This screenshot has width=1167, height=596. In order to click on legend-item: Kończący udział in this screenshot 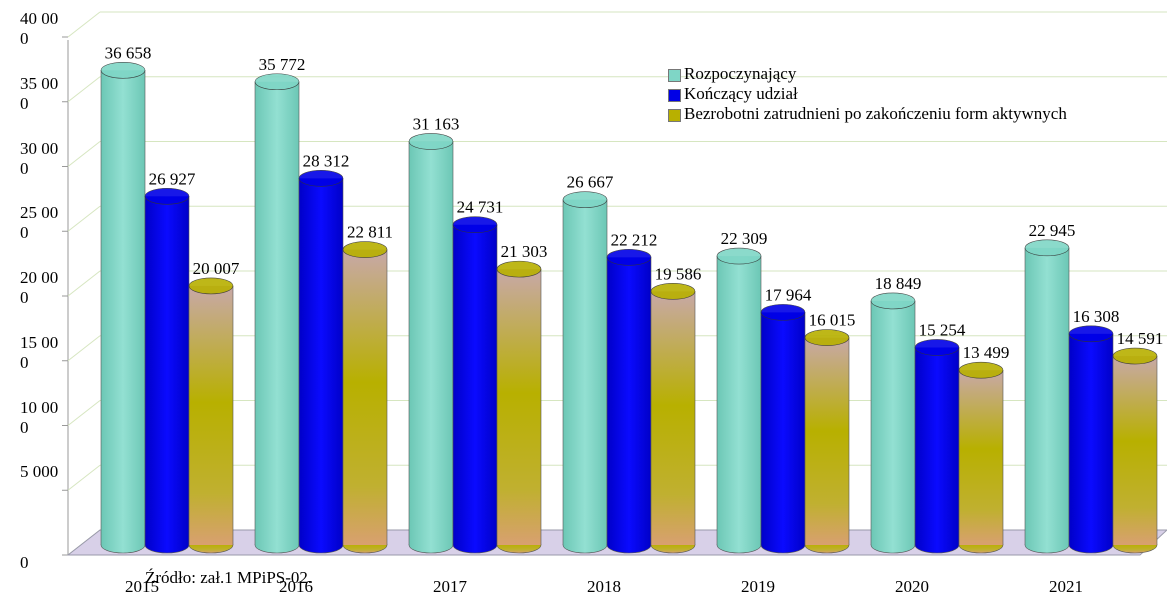, I will do `click(878, 94)`.